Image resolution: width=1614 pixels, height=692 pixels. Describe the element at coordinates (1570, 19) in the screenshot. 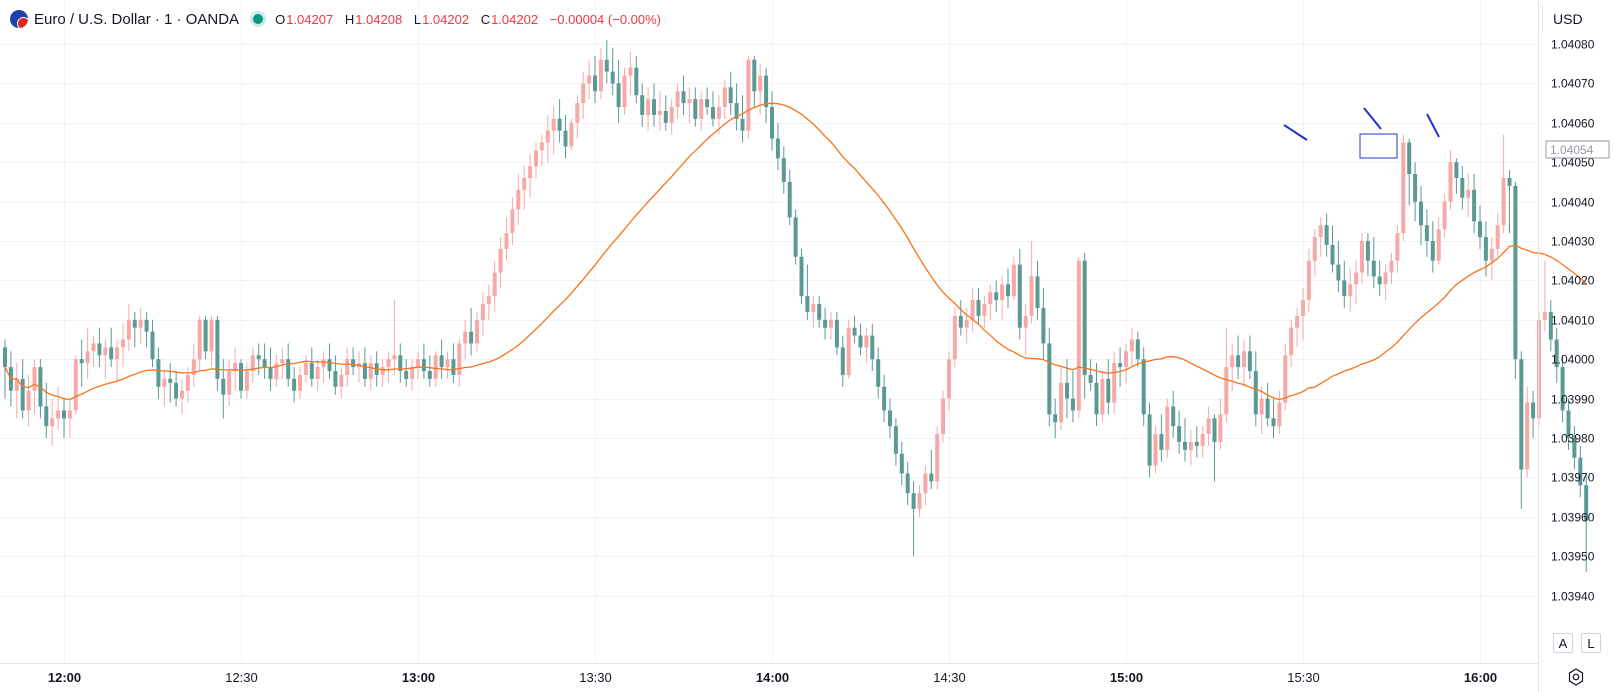

I see `currency-selector: USD` at that location.